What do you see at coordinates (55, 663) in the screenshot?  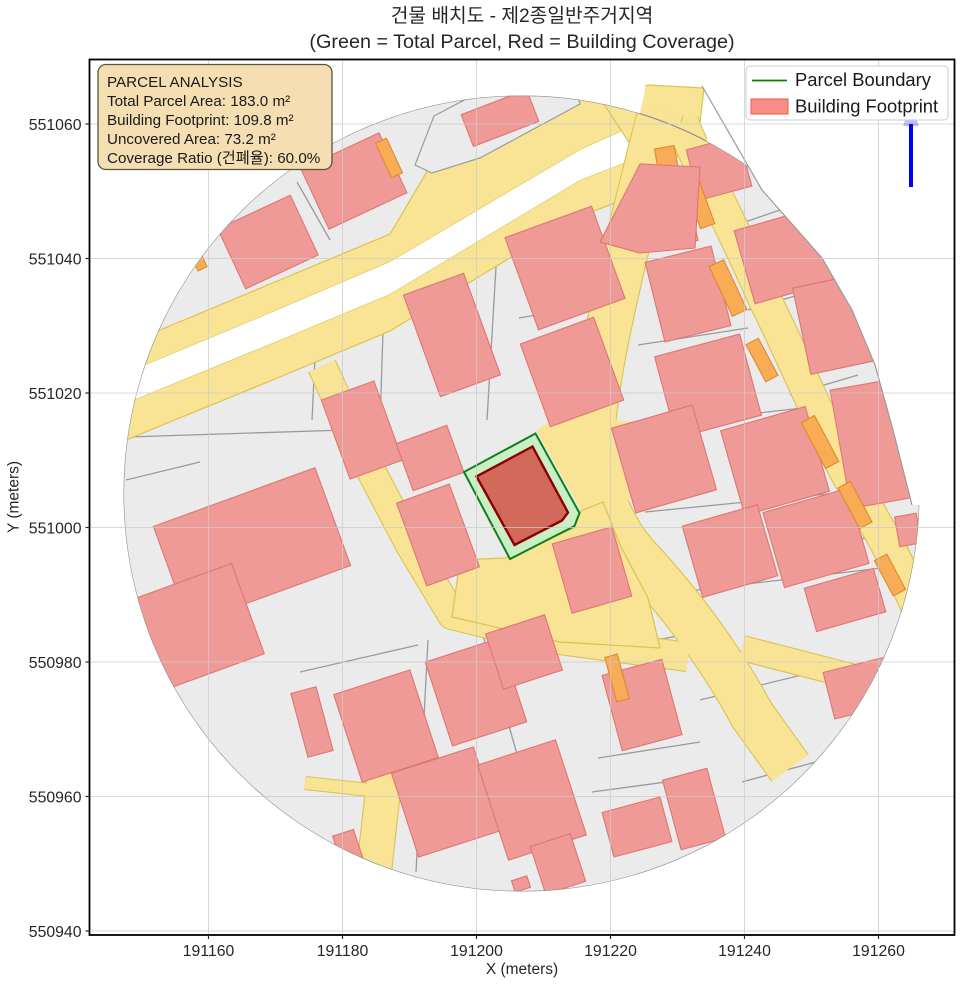 I see `svg-text: 550980` at bounding box center [55, 663].